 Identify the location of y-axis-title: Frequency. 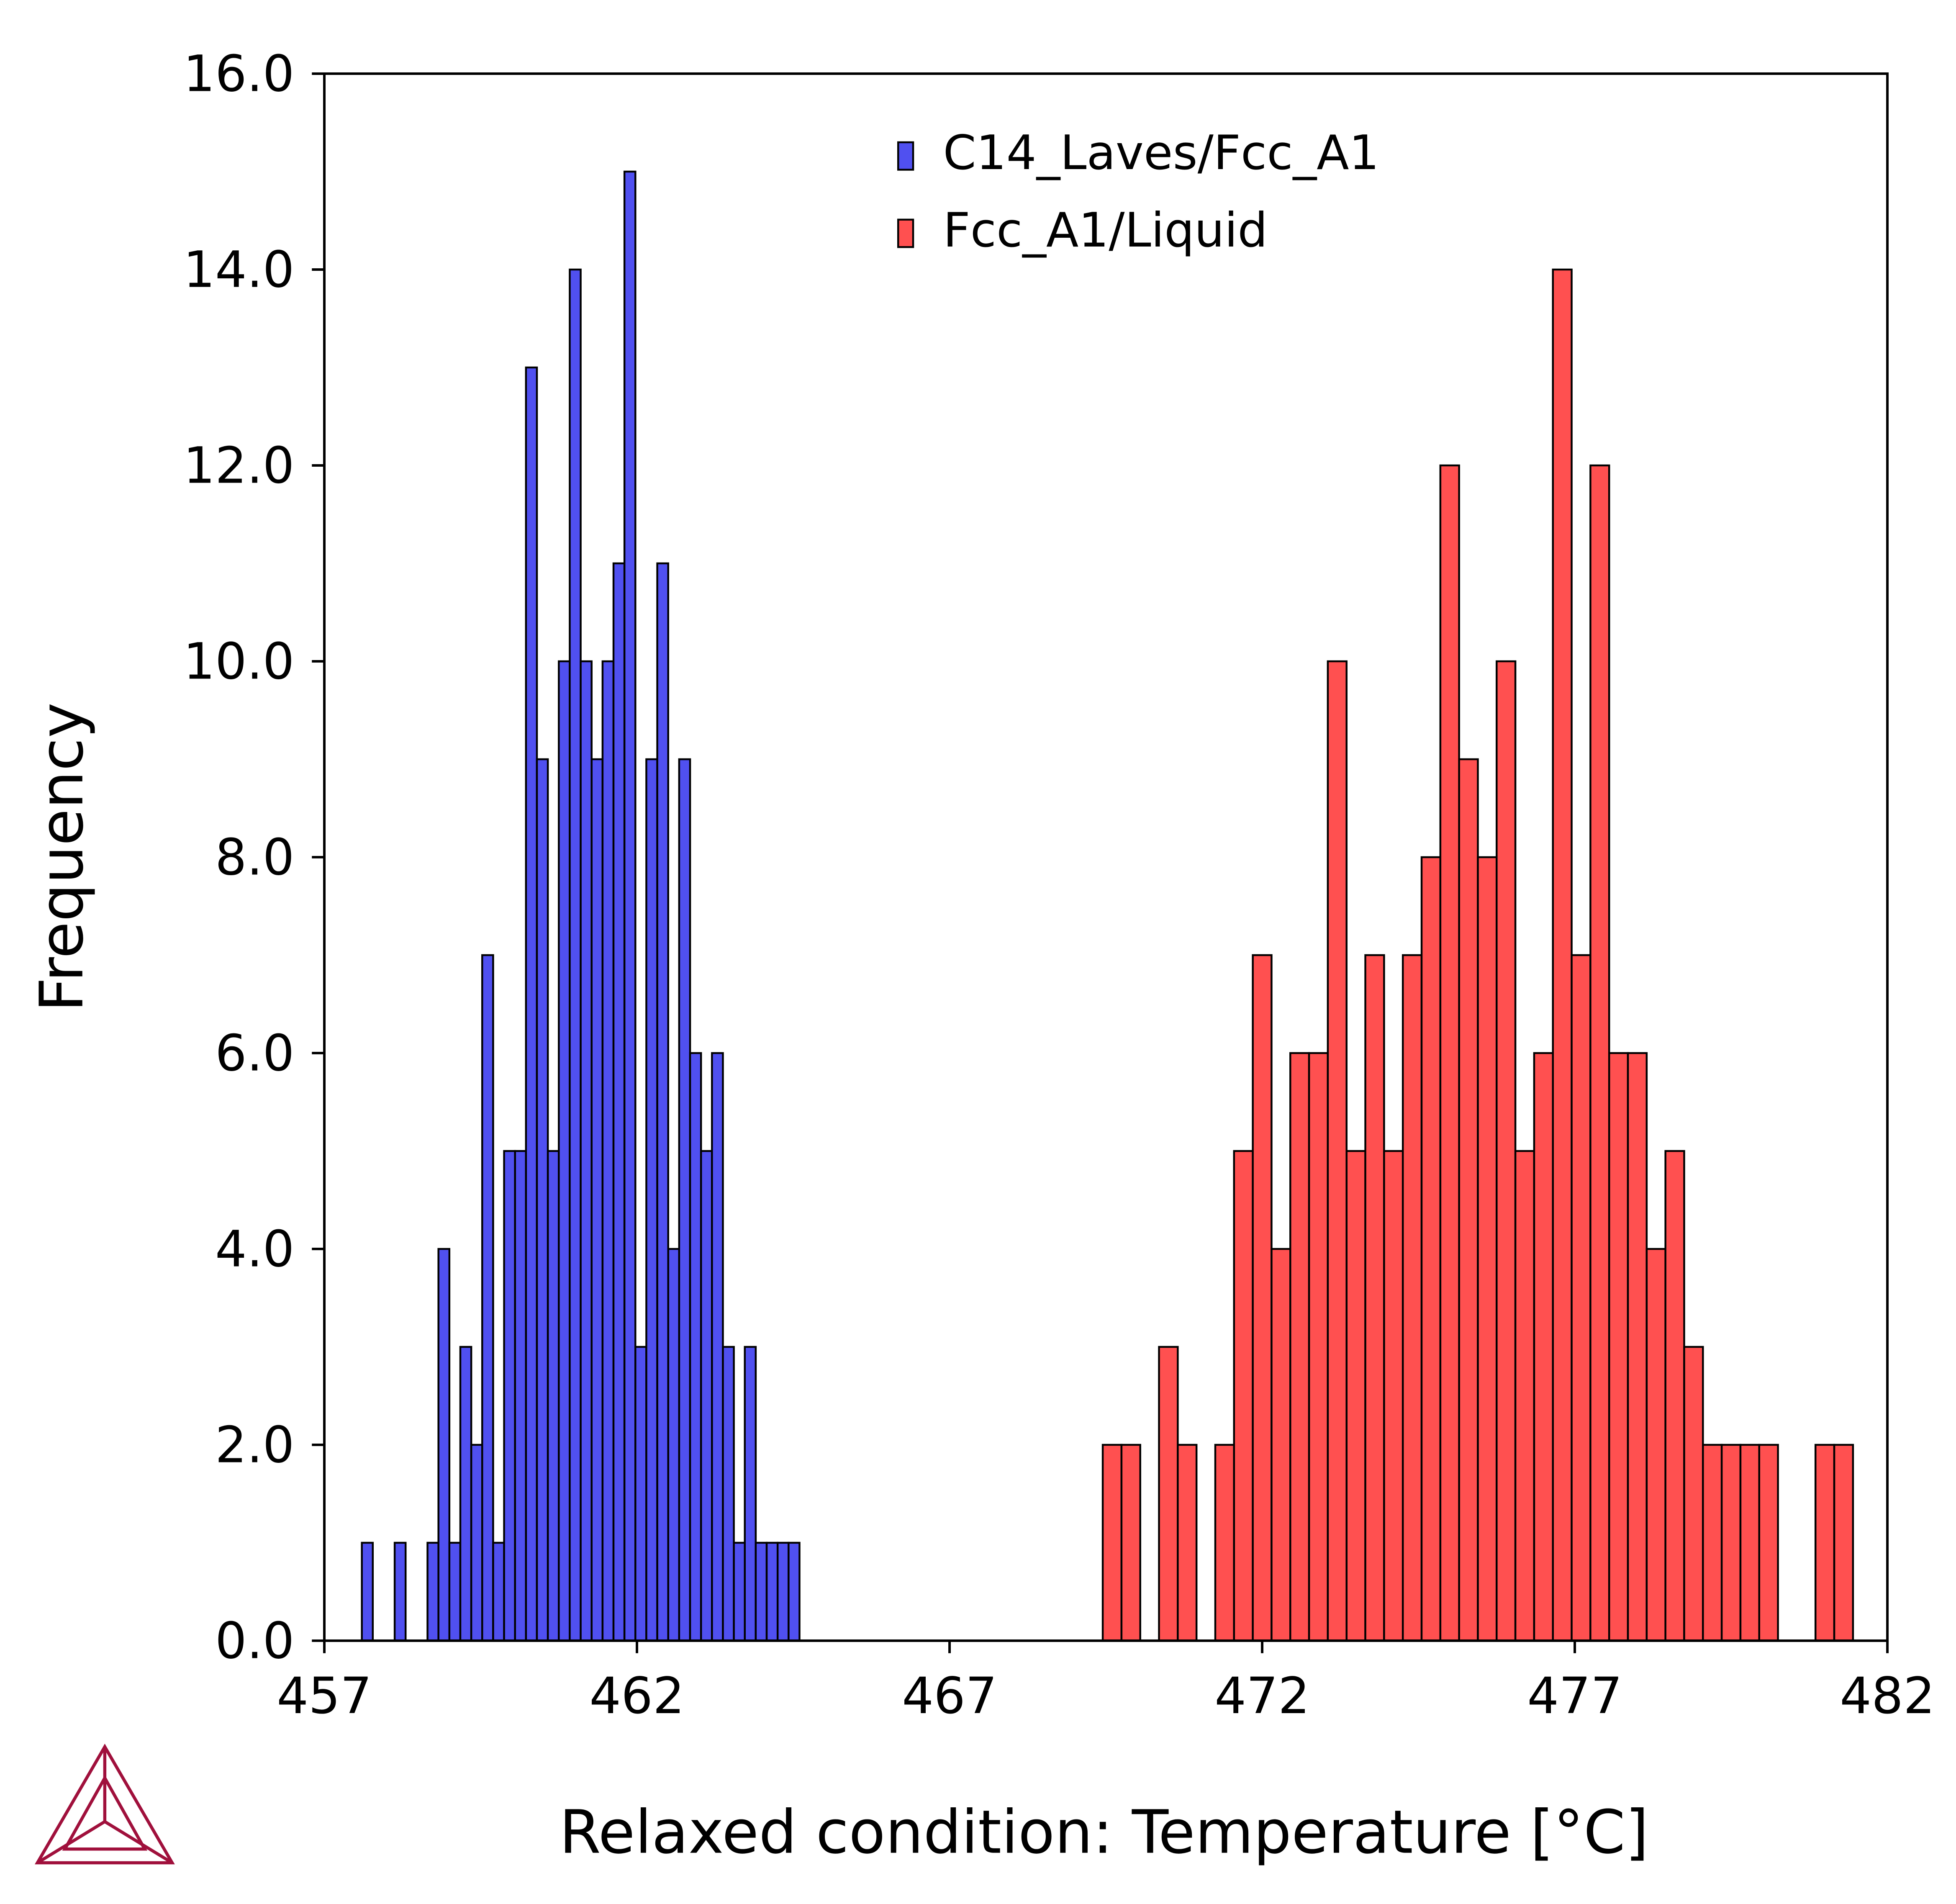
(62, 857).